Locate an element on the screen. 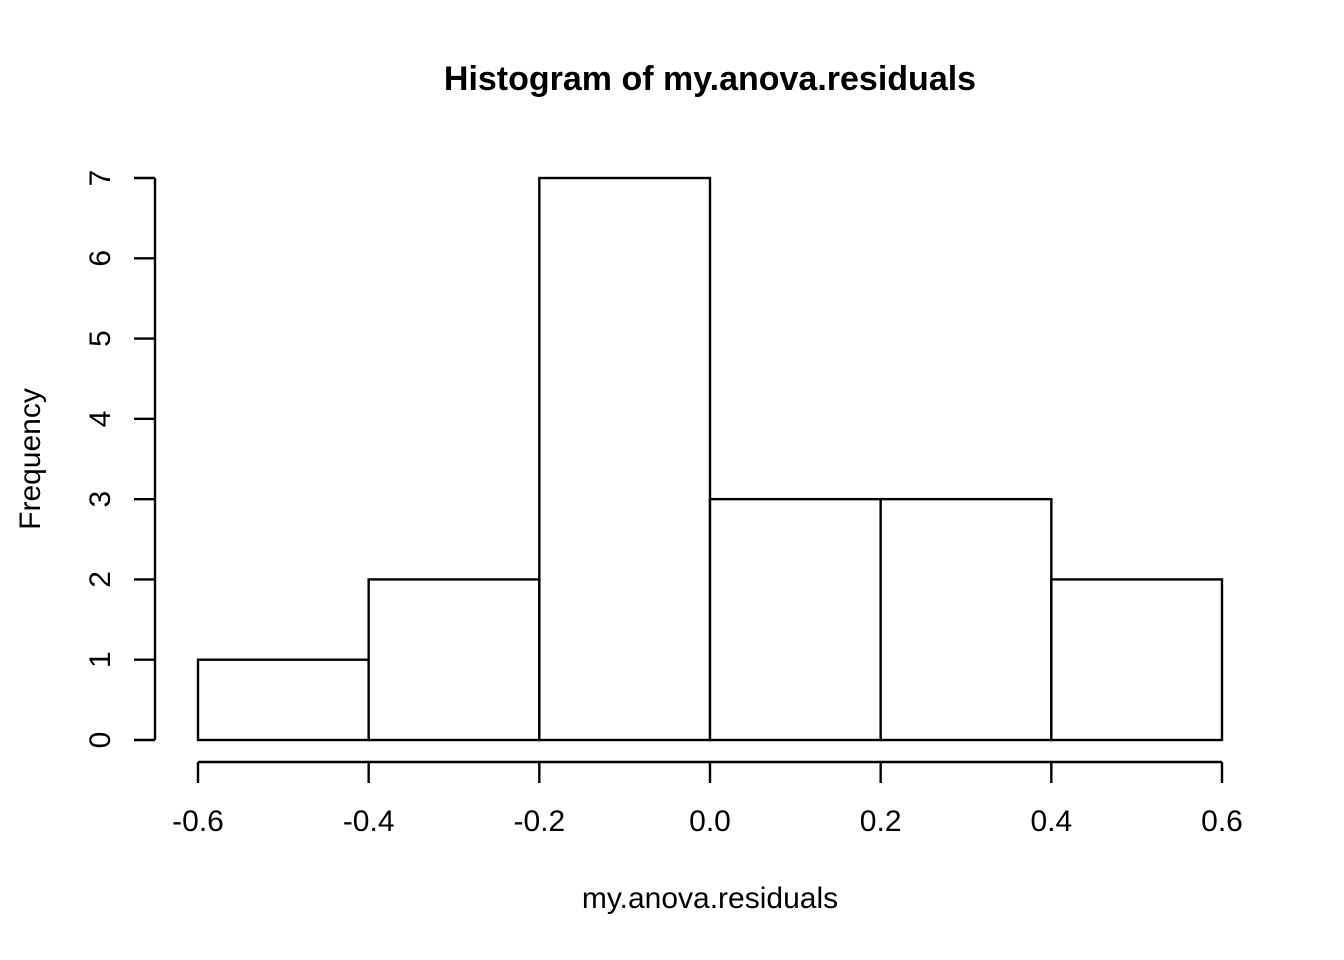 This screenshot has width=1344, height=960. y-tick-label: 7 is located at coordinates (100, 178).